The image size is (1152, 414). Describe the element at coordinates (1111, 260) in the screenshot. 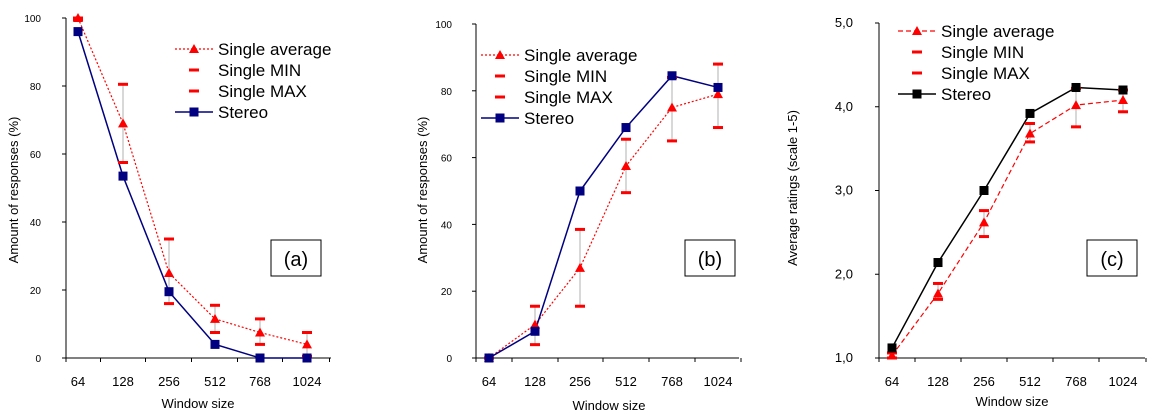

I see `panel-label: (c)` at that location.